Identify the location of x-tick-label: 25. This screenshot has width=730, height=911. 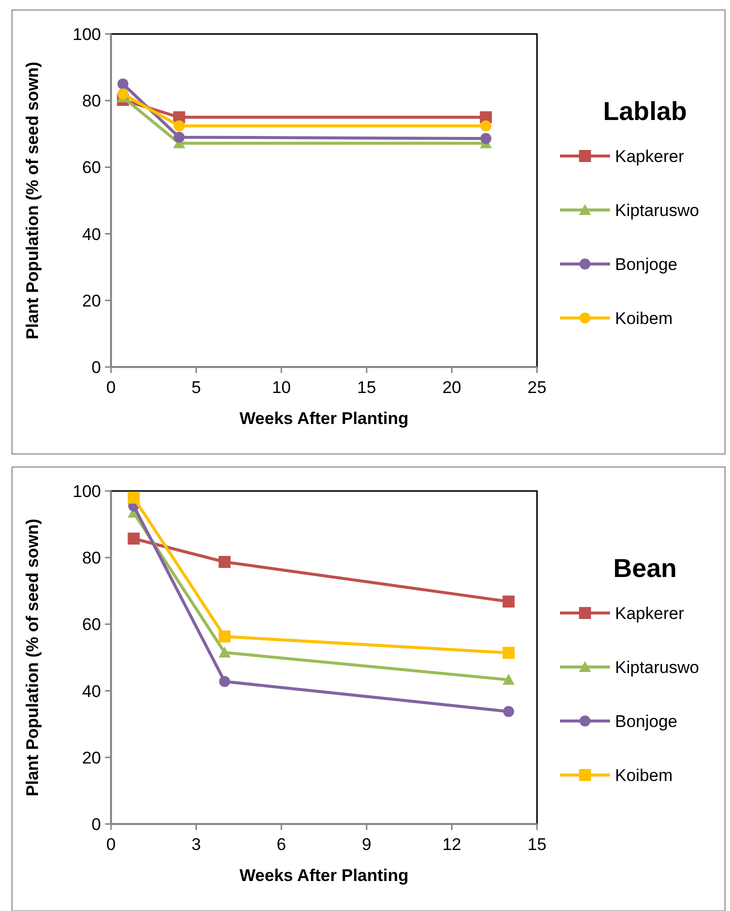
(537, 387).